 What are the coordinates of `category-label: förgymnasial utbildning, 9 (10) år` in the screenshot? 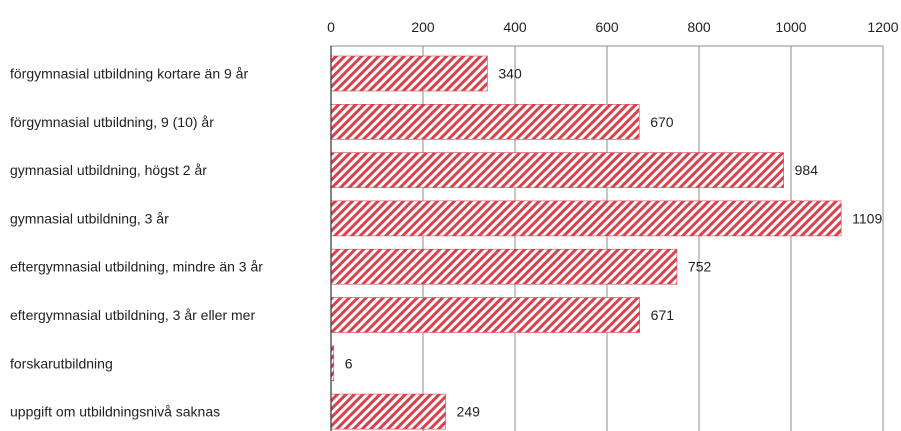 It's located at (112, 122).